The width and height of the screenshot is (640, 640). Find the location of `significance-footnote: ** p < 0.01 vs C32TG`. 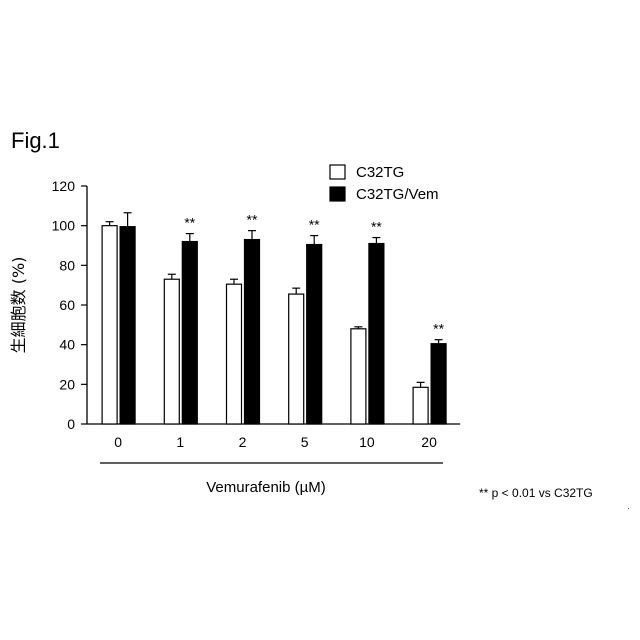

significance-footnote: ** p < 0.01 vs C32TG is located at coordinates (536, 493).